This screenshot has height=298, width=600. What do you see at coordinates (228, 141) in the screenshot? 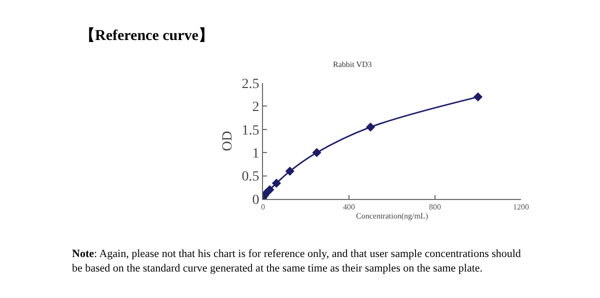
I see `y-axis-title: OD` at bounding box center [228, 141].